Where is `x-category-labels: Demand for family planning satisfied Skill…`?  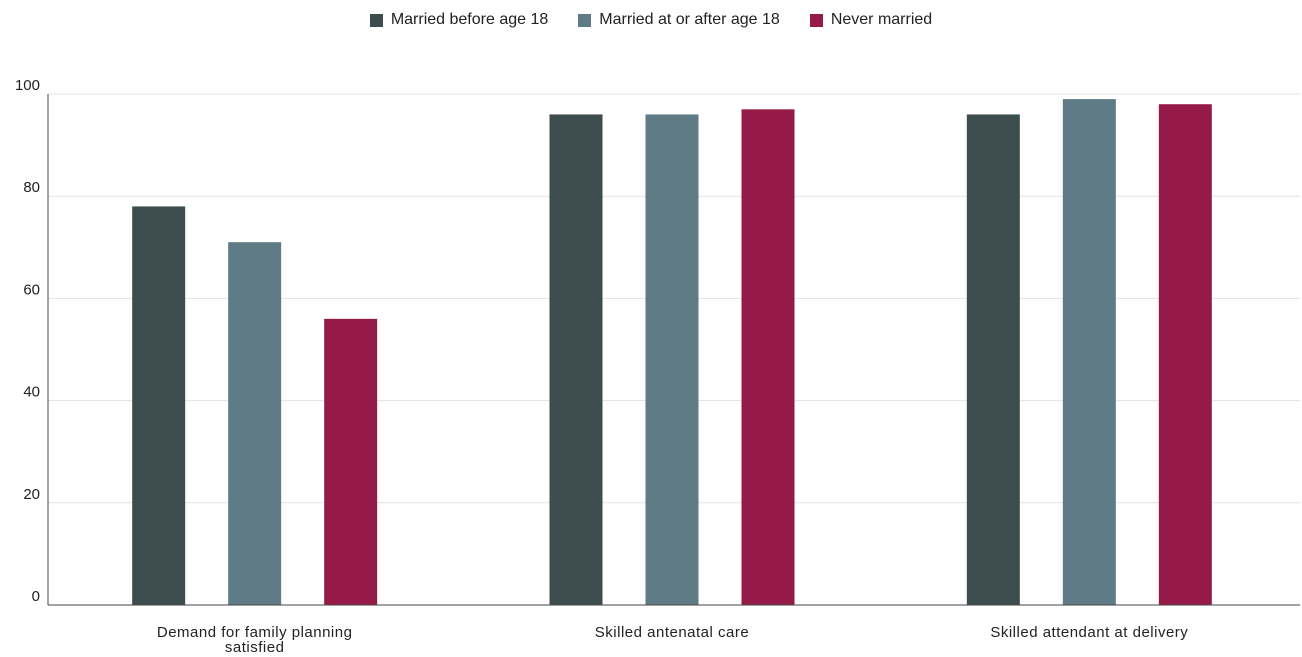 x-category-labels: Demand for family planning satisfied Skill… is located at coordinates (672, 640).